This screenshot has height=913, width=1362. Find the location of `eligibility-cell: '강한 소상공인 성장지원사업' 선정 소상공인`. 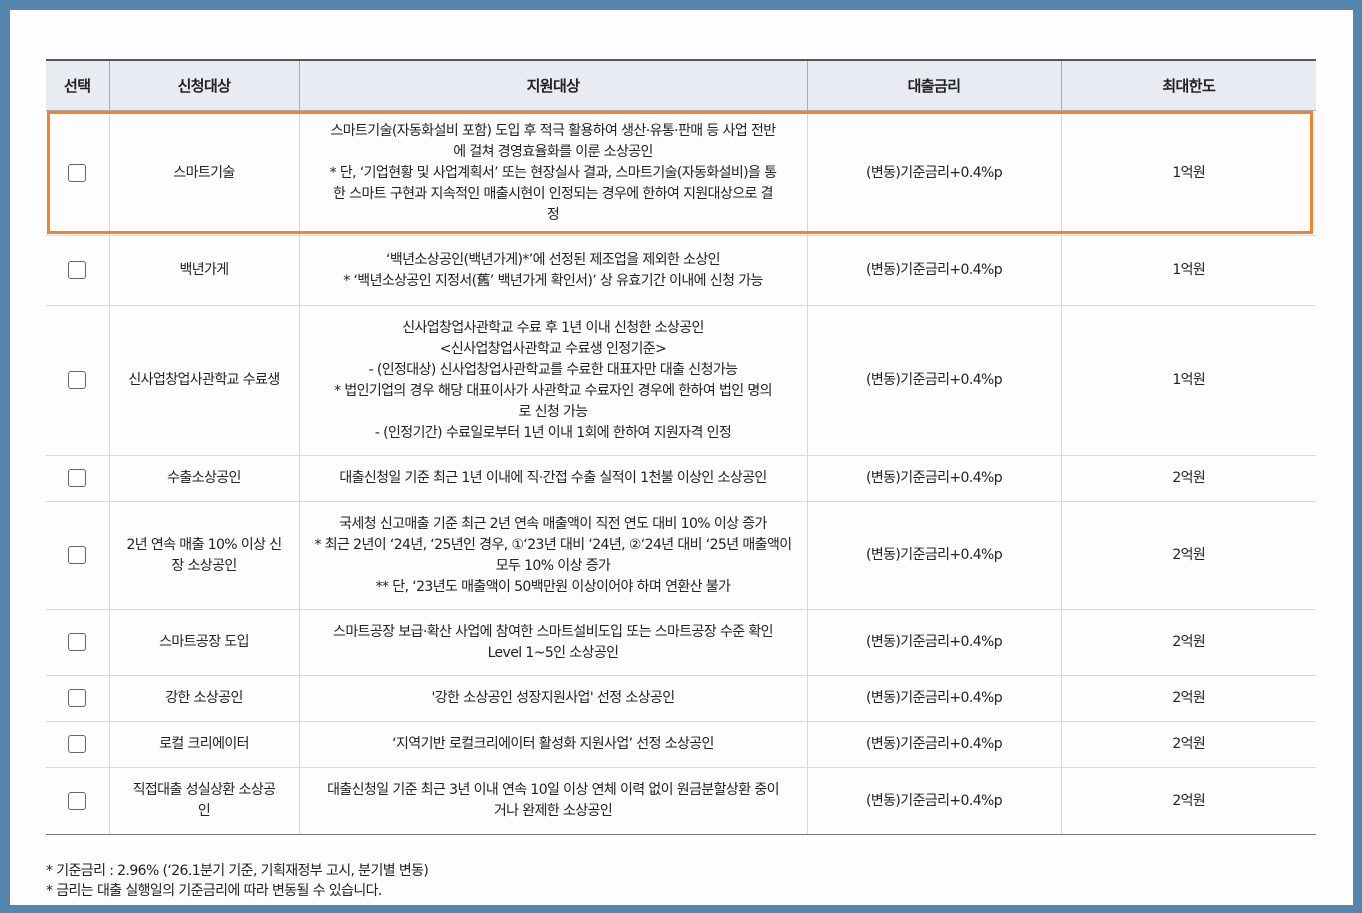

eligibility-cell: '강한 소상공인 성장지원사업' 선정 소상공인 is located at coordinates (552, 698).